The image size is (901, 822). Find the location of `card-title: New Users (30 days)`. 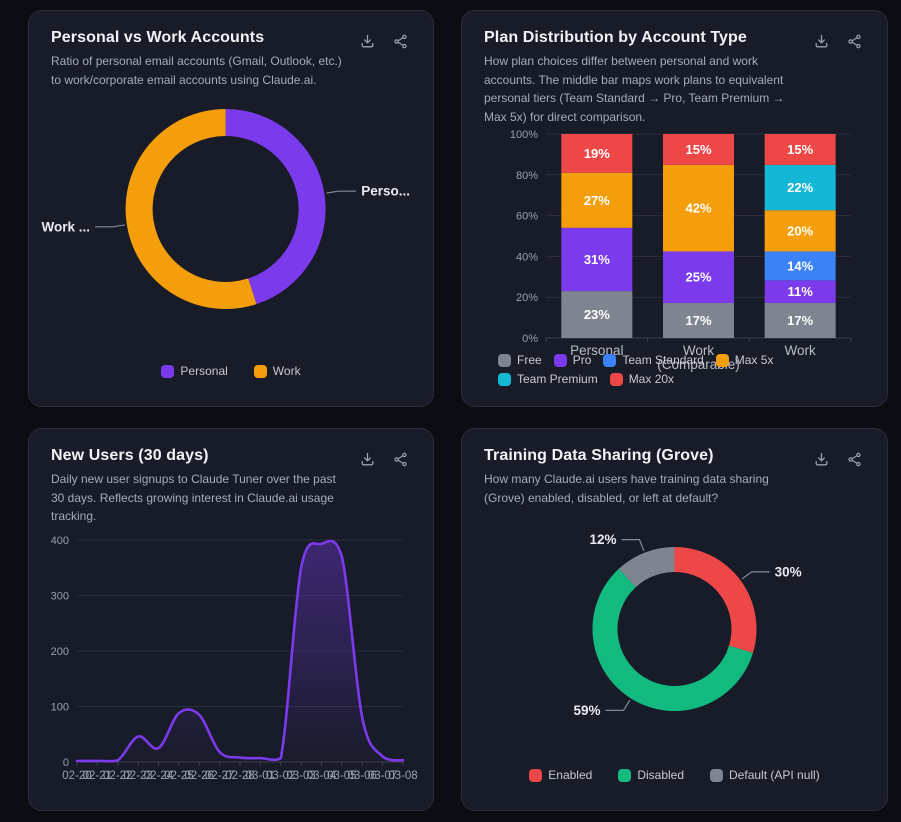

card-title: New Users (30 days) is located at coordinates (130, 455).